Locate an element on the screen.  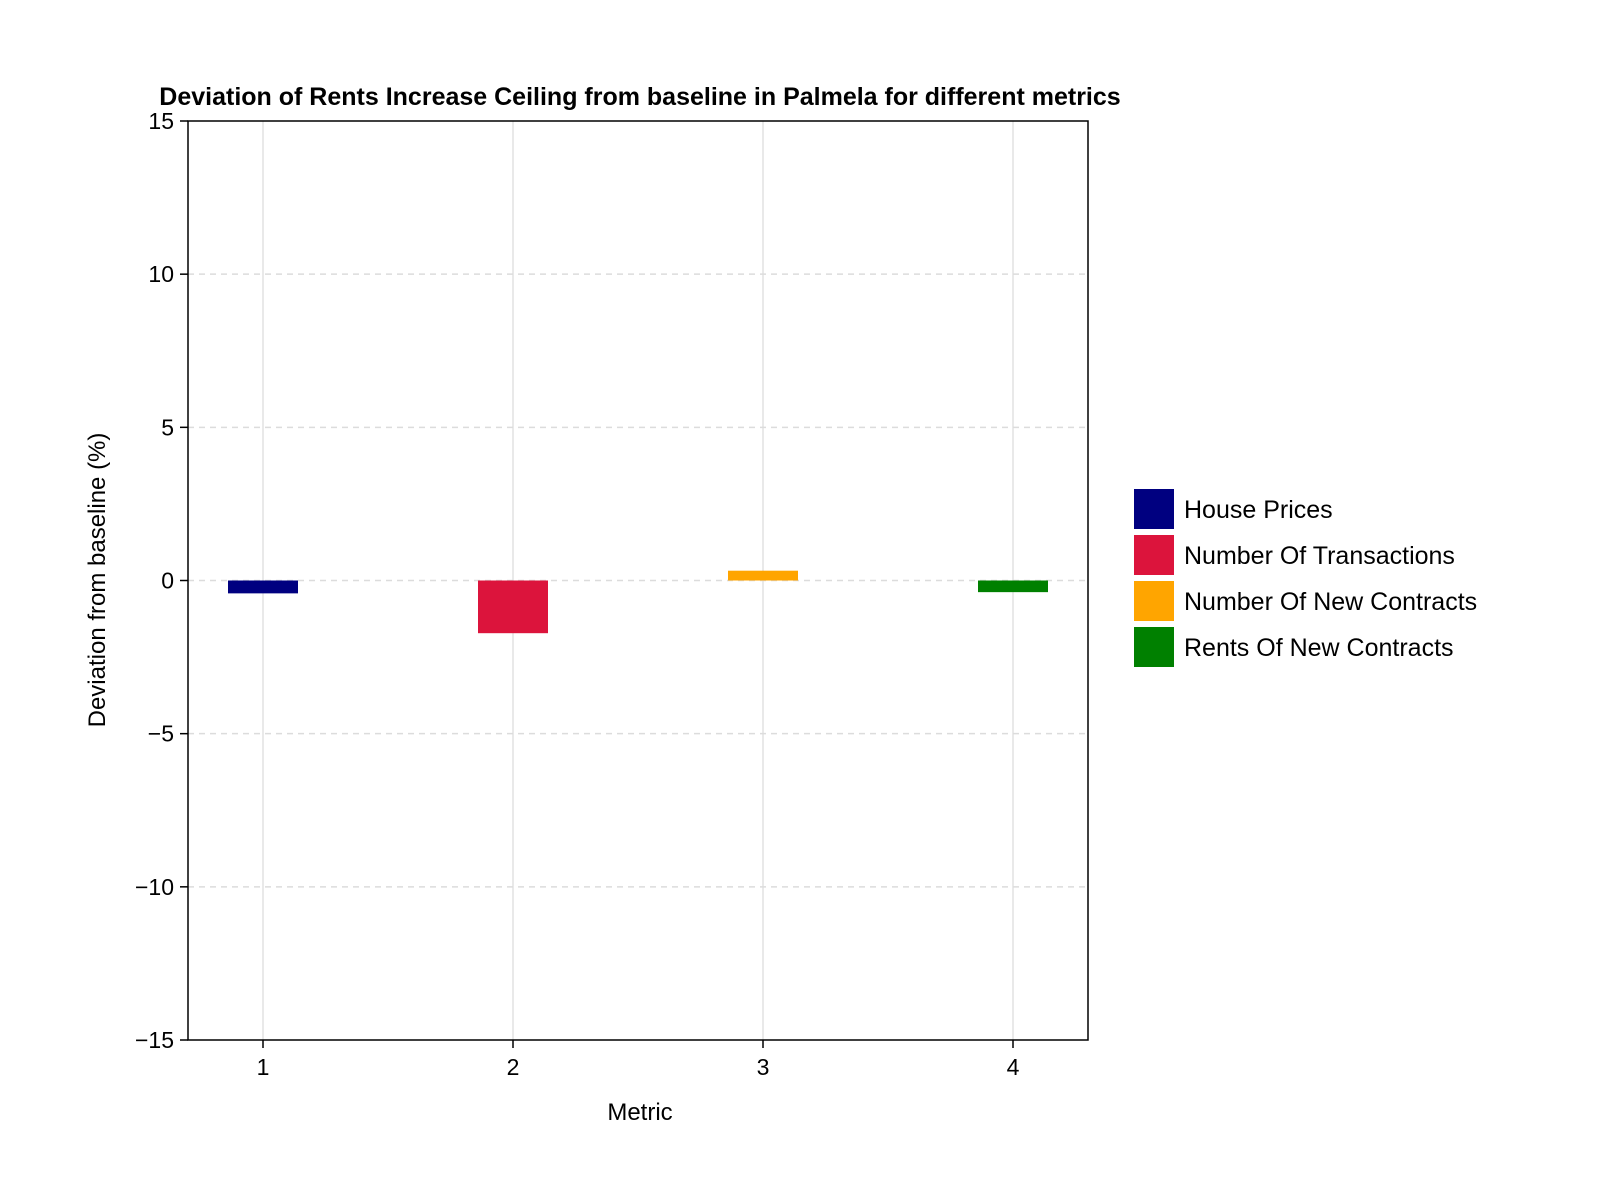
y-tick-label: 10 is located at coordinates (161, 274).